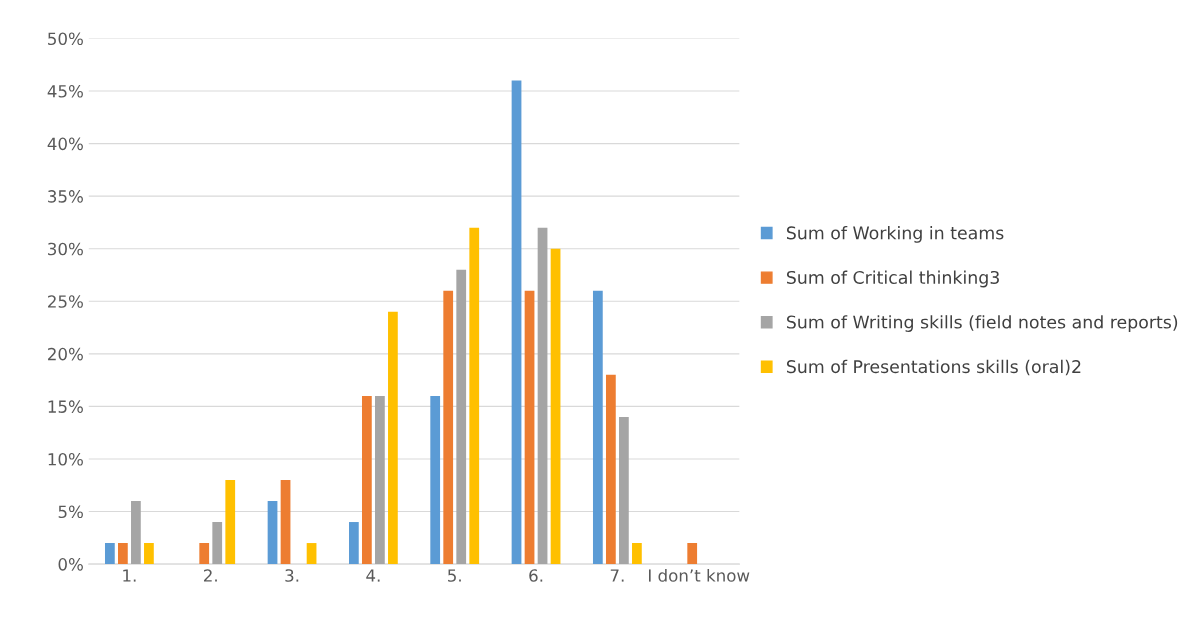  I want to click on x-tick-label: 3., so click(292, 575).